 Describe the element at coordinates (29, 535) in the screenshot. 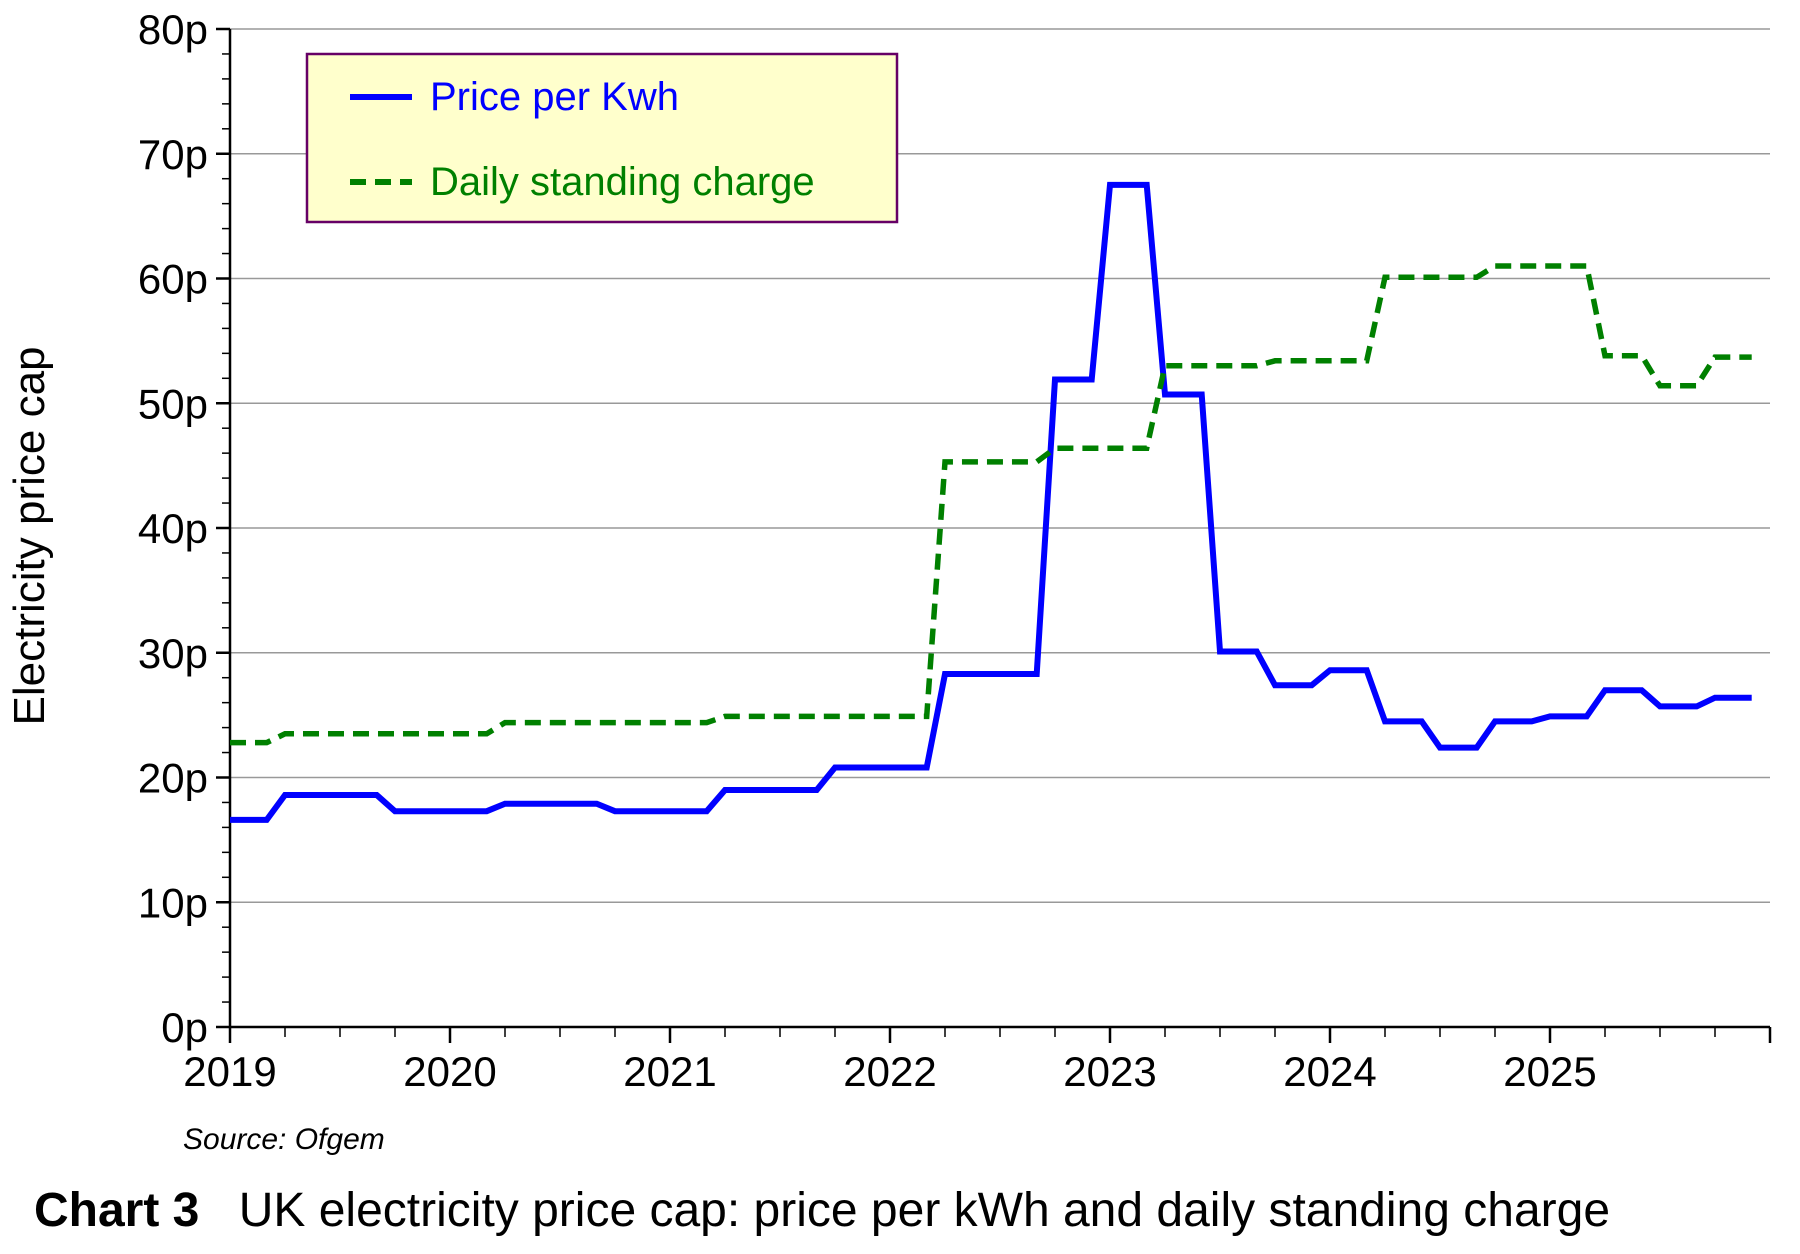

I see `y-axis-label: Electricity price cap` at that location.